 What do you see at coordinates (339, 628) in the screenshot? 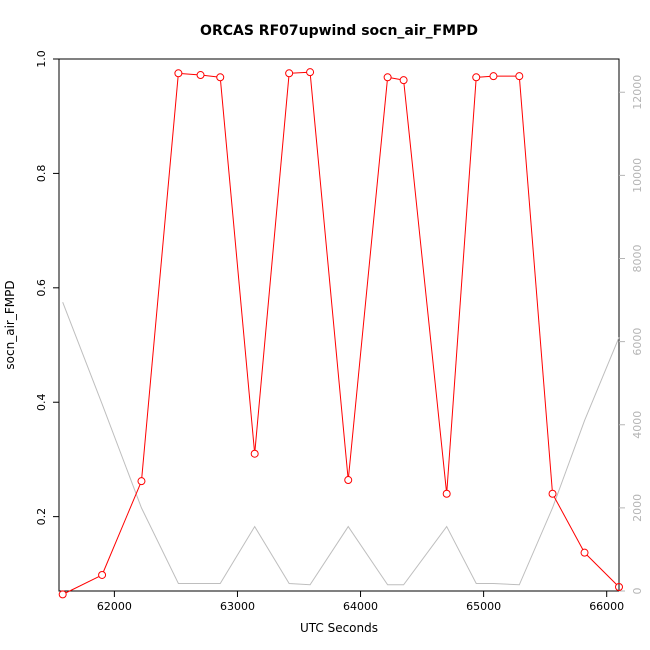
I see `x-axis-label: UTC Seconds` at bounding box center [339, 628].